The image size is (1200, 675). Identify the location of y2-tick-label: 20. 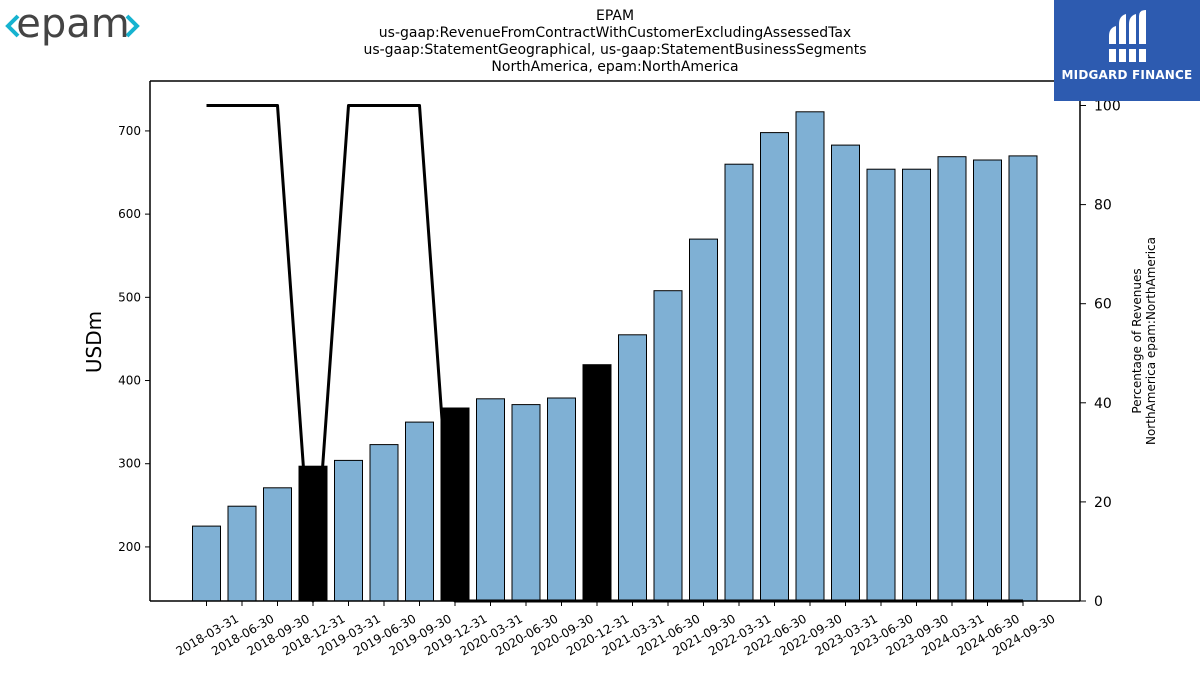
(1103, 503).